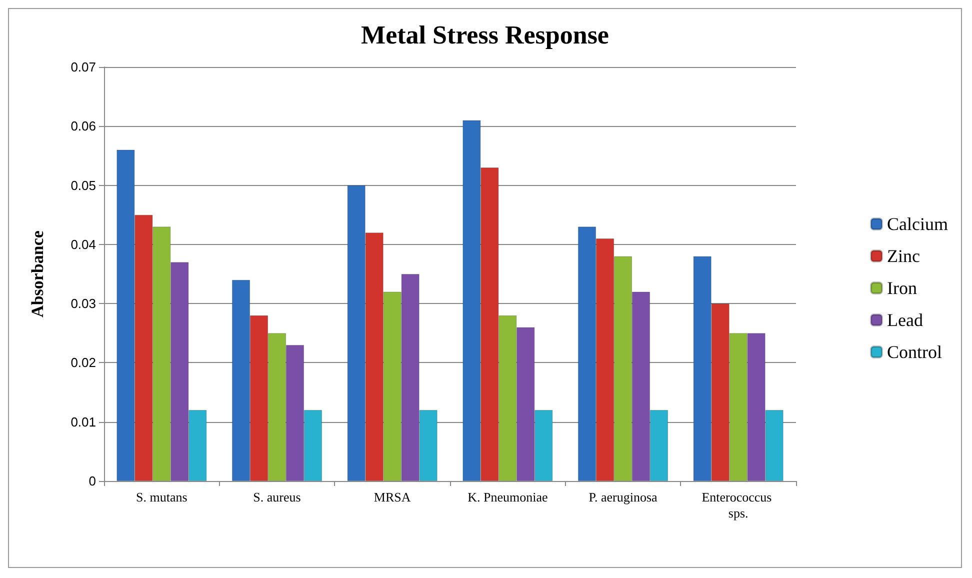  I want to click on x-tick-label: S. aureus, so click(277, 497).